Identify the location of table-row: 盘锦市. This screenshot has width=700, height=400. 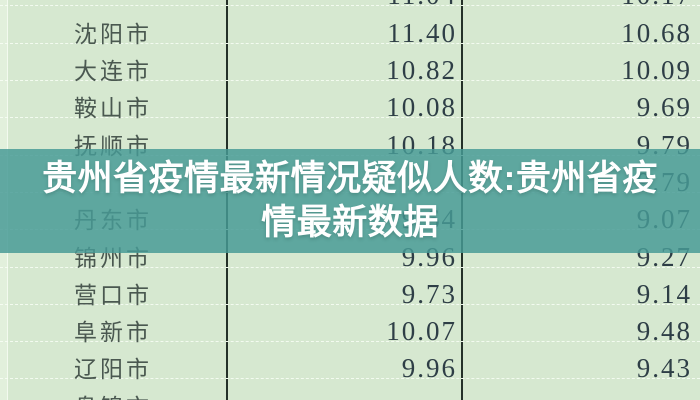
(350, 389).